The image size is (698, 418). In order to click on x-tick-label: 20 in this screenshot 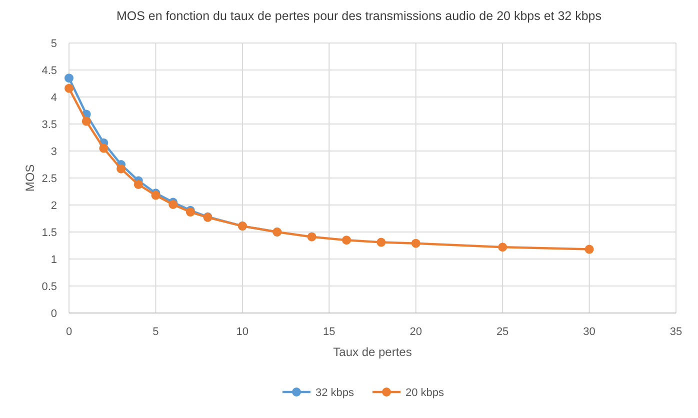, I will do `click(416, 332)`.